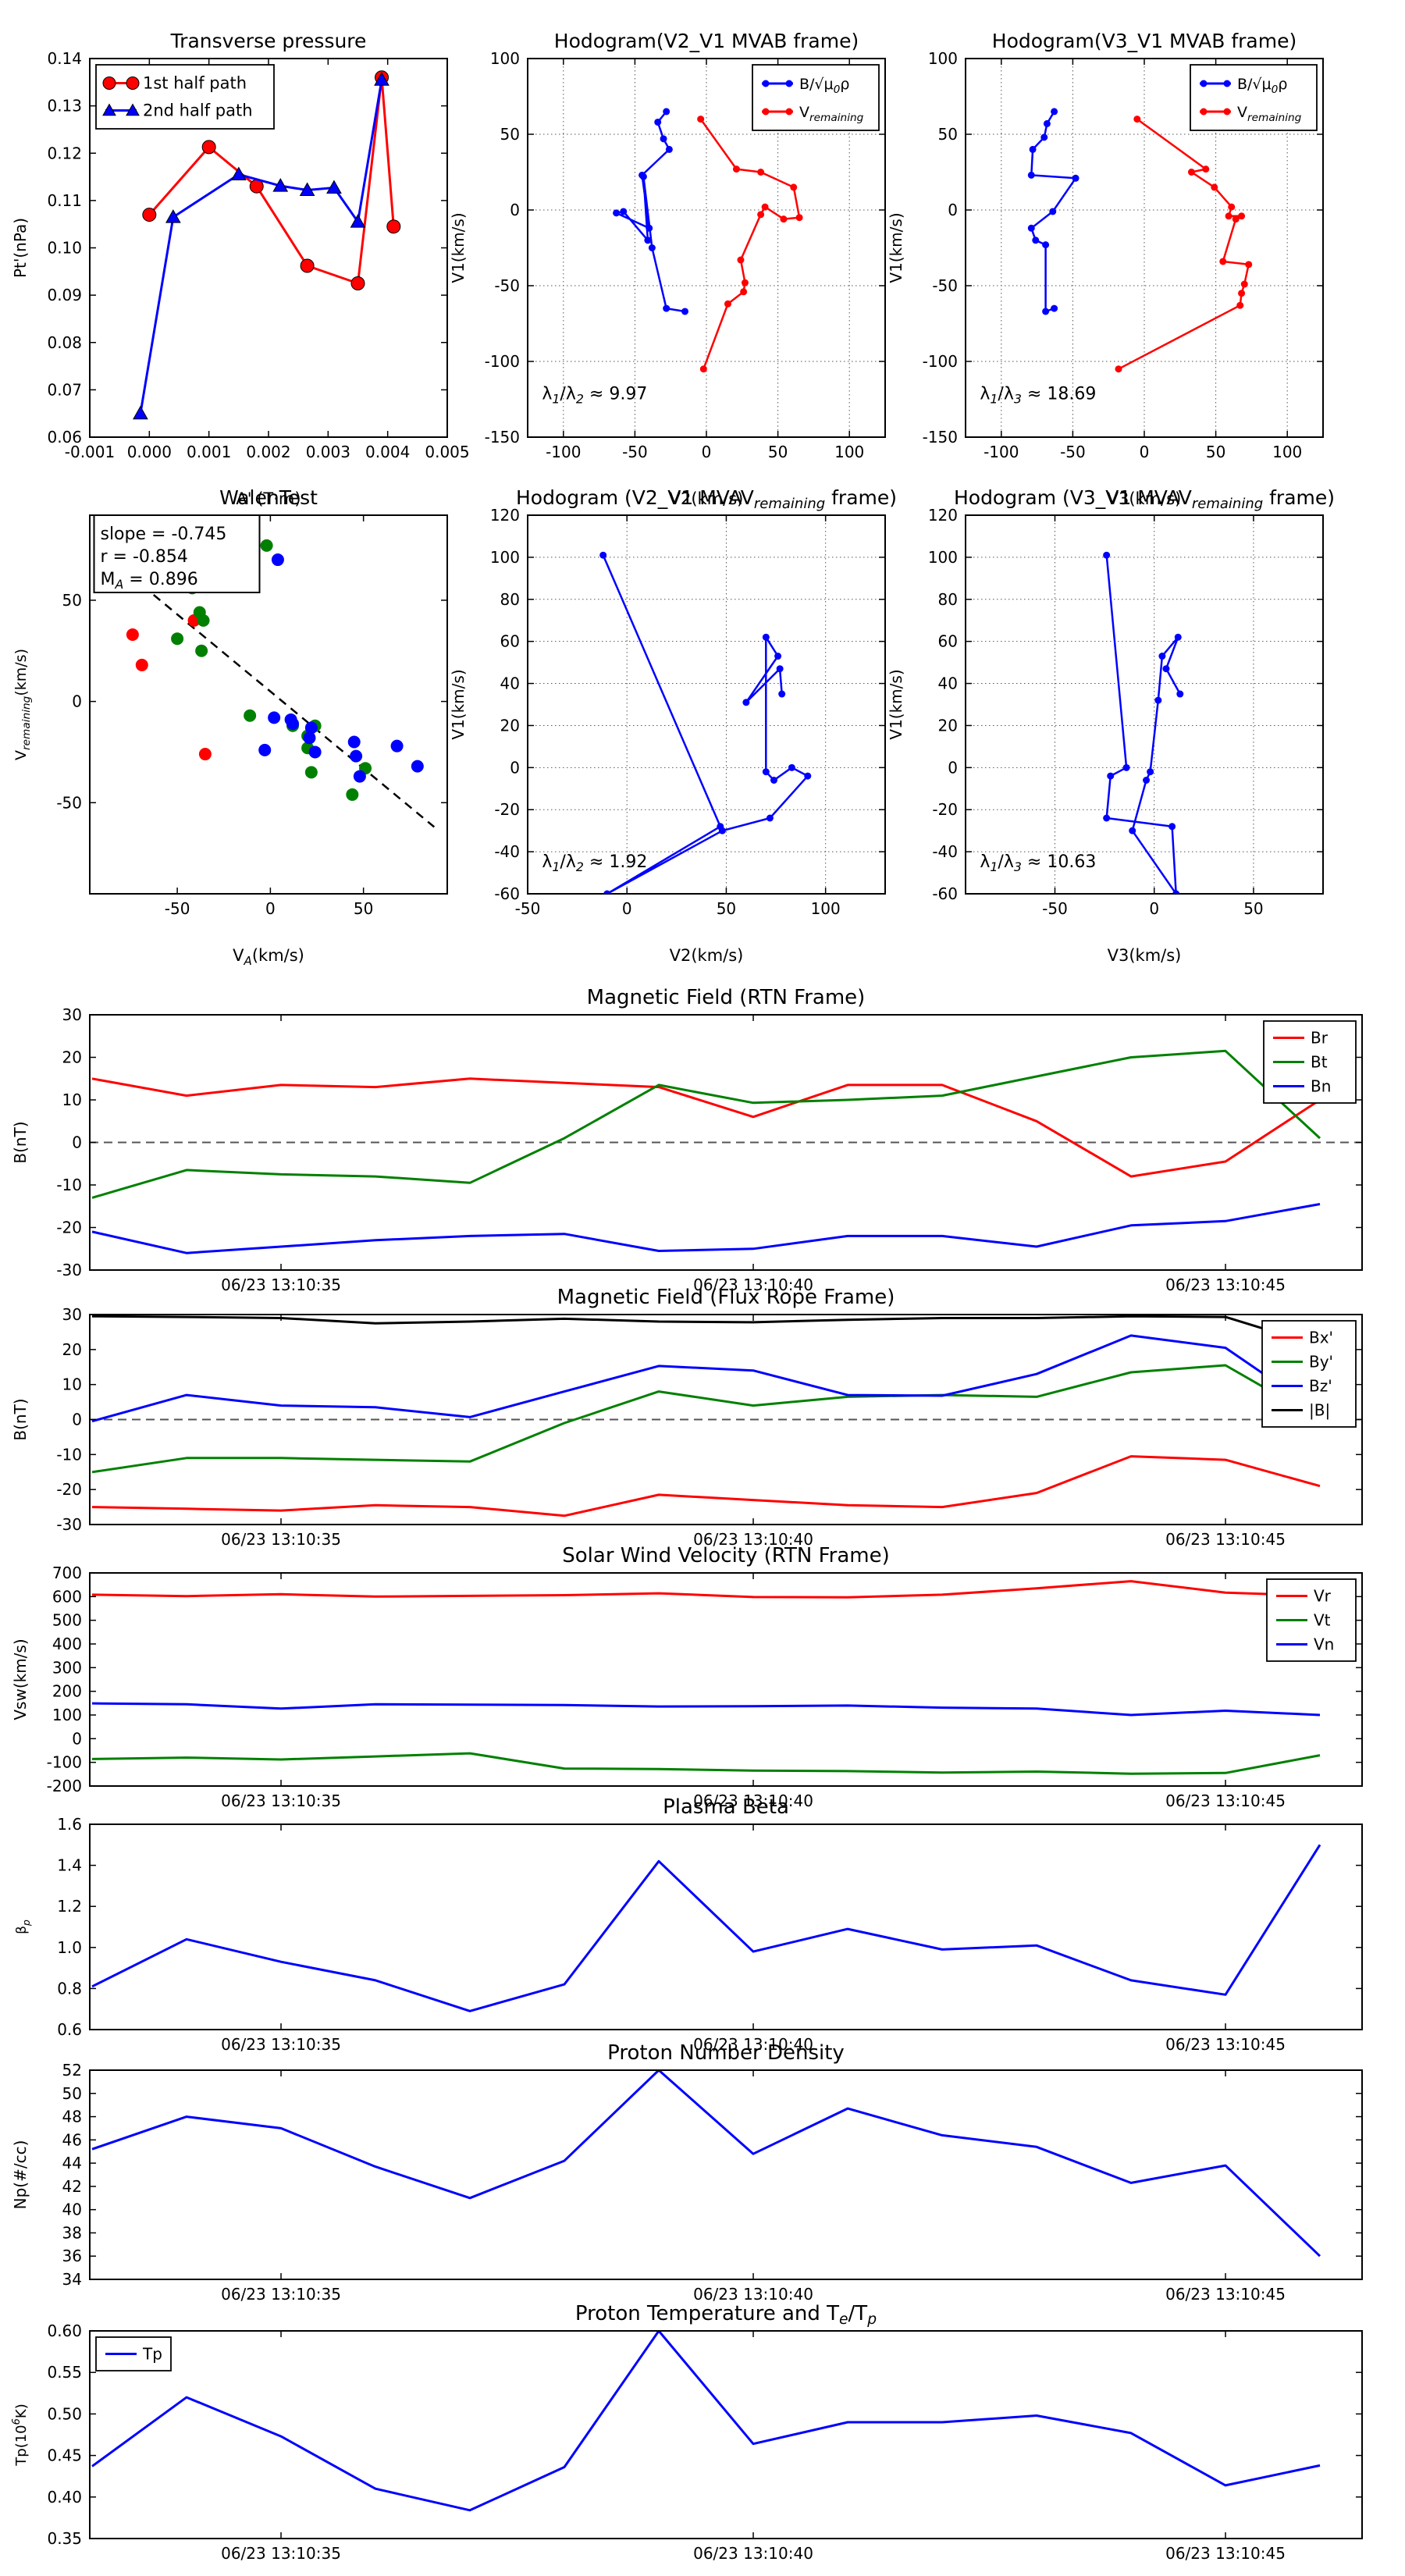 This screenshot has width=1405, height=2576. I want to click on x-axis-label: V2(km/s), so click(707, 498).